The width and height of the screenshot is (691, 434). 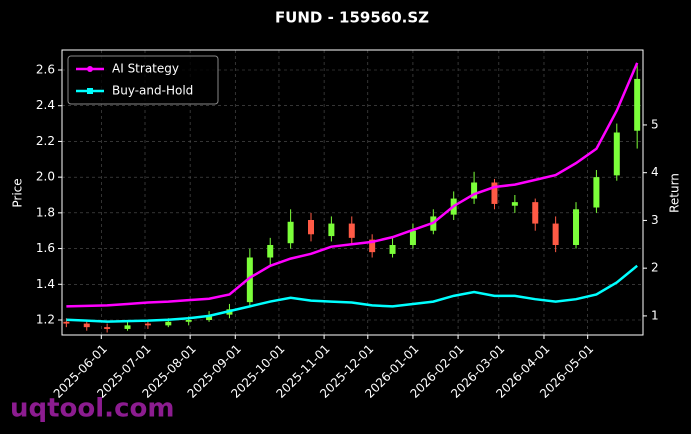 What do you see at coordinates (45, 70) in the screenshot?
I see `y-tick-label: 2.6` at bounding box center [45, 70].